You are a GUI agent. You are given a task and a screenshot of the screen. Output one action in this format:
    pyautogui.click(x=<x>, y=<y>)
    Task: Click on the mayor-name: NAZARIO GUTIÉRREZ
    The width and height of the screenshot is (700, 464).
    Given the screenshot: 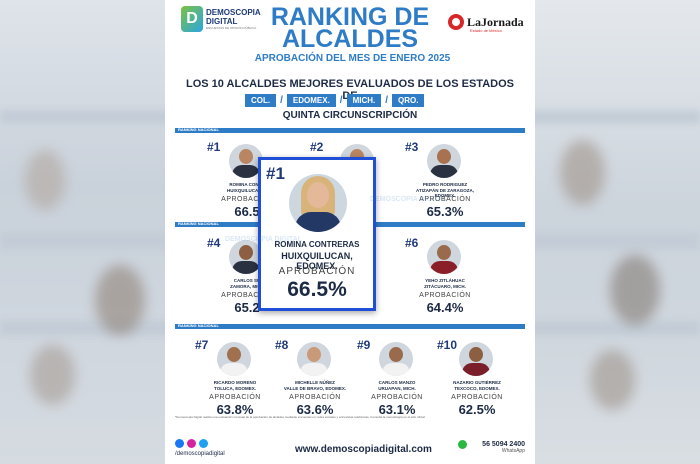 What is the action you would take?
    pyautogui.click(x=477, y=382)
    